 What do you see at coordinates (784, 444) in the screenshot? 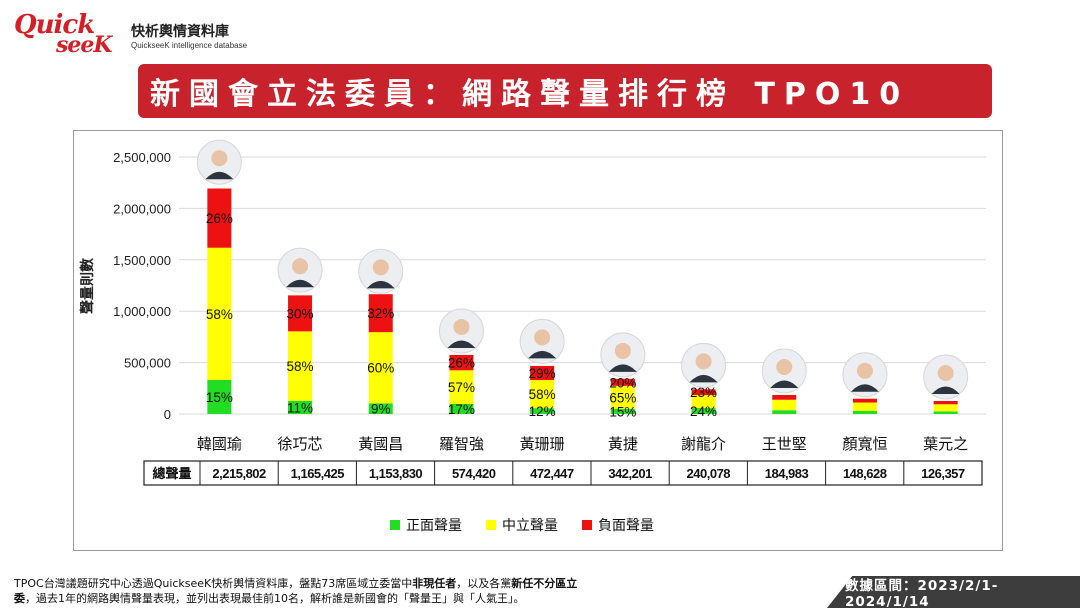
I see `x-category-label: 王世堅` at bounding box center [784, 444].